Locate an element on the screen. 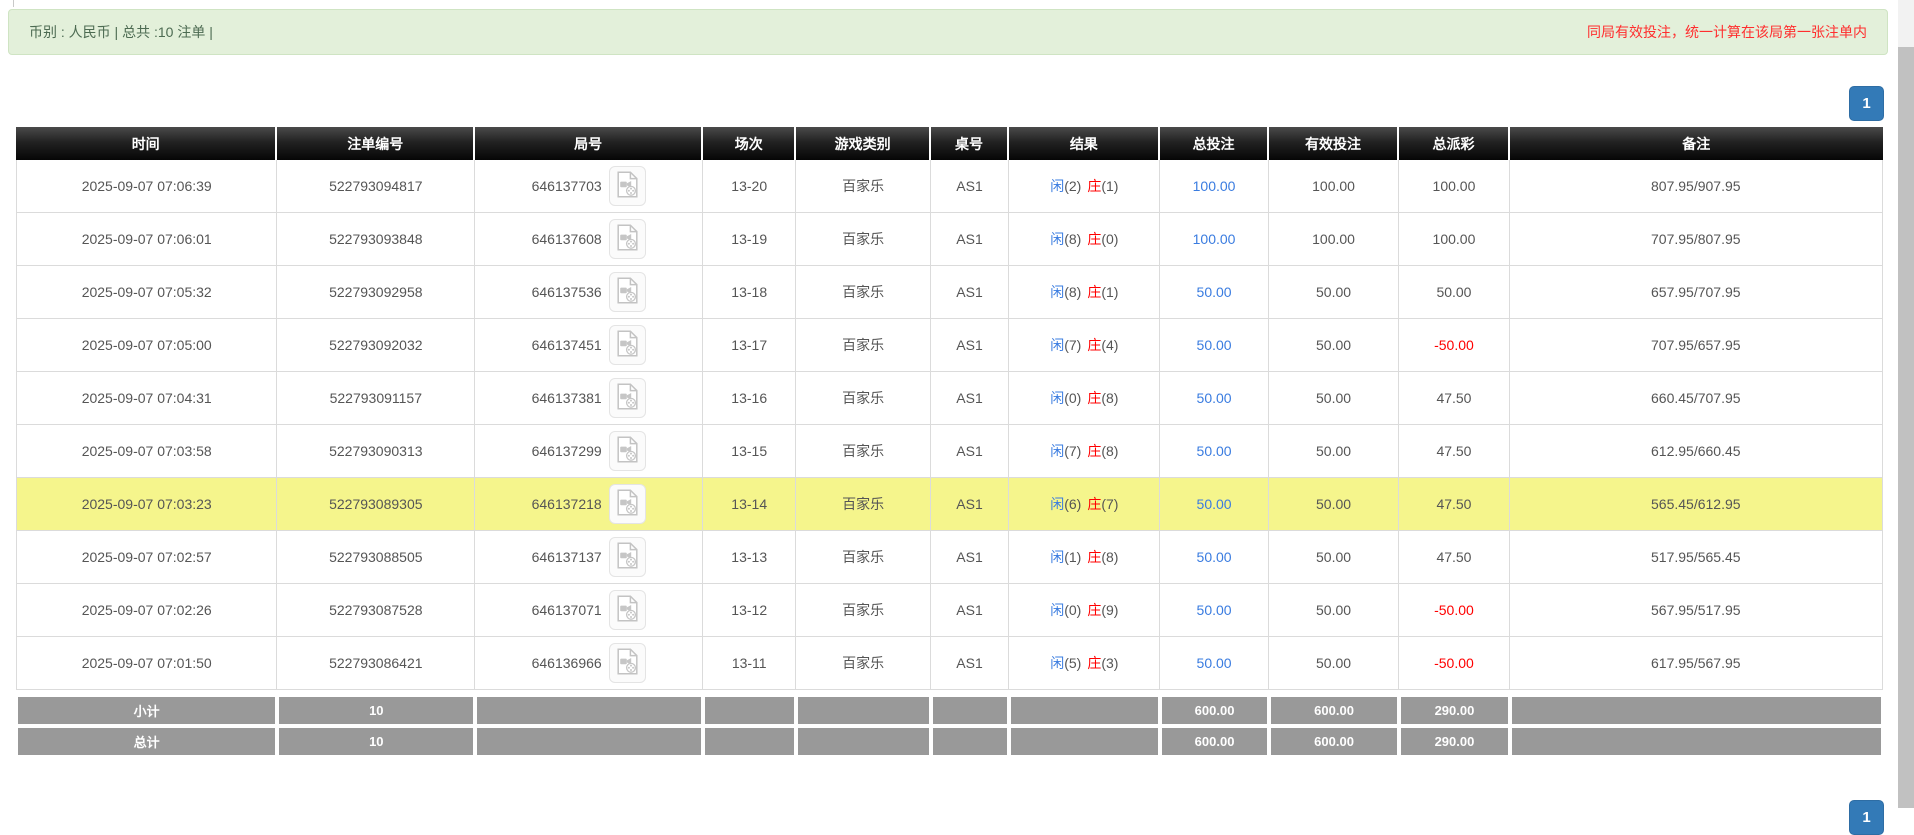 This screenshot has height=835, width=1914. pagination-page-1-top: 1 is located at coordinates (1866, 103).